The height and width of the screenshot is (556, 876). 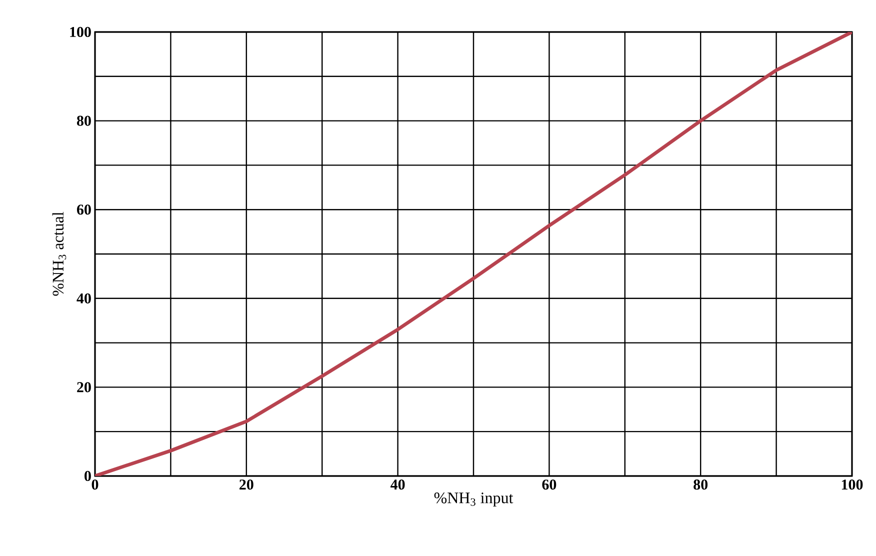 What do you see at coordinates (852, 485) in the screenshot?
I see `x-tick-label: 100` at bounding box center [852, 485].